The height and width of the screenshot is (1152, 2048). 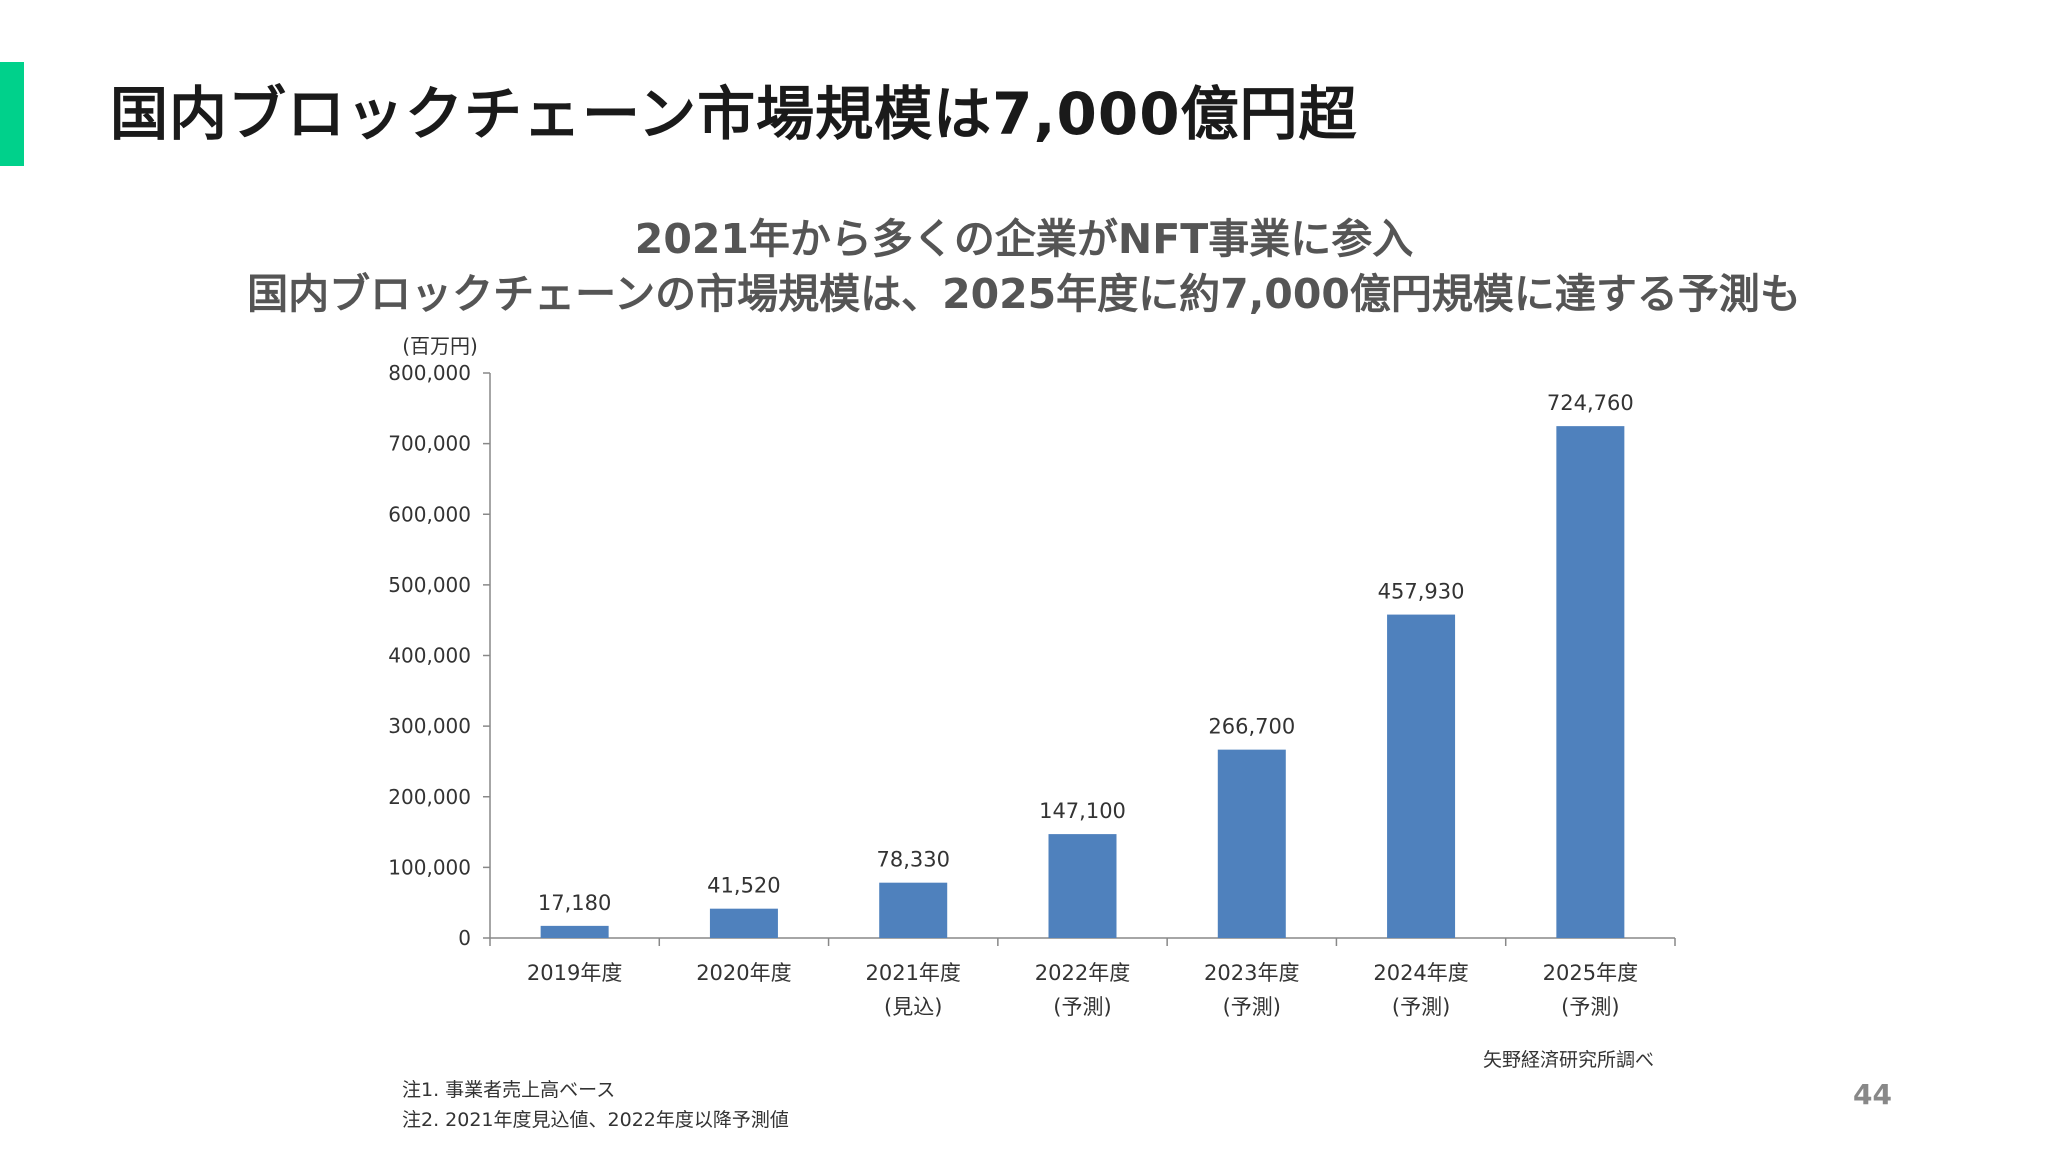 What do you see at coordinates (1872, 1094) in the screenshot?
I see `page-number: 44` at bounding box center [1872, 1094].